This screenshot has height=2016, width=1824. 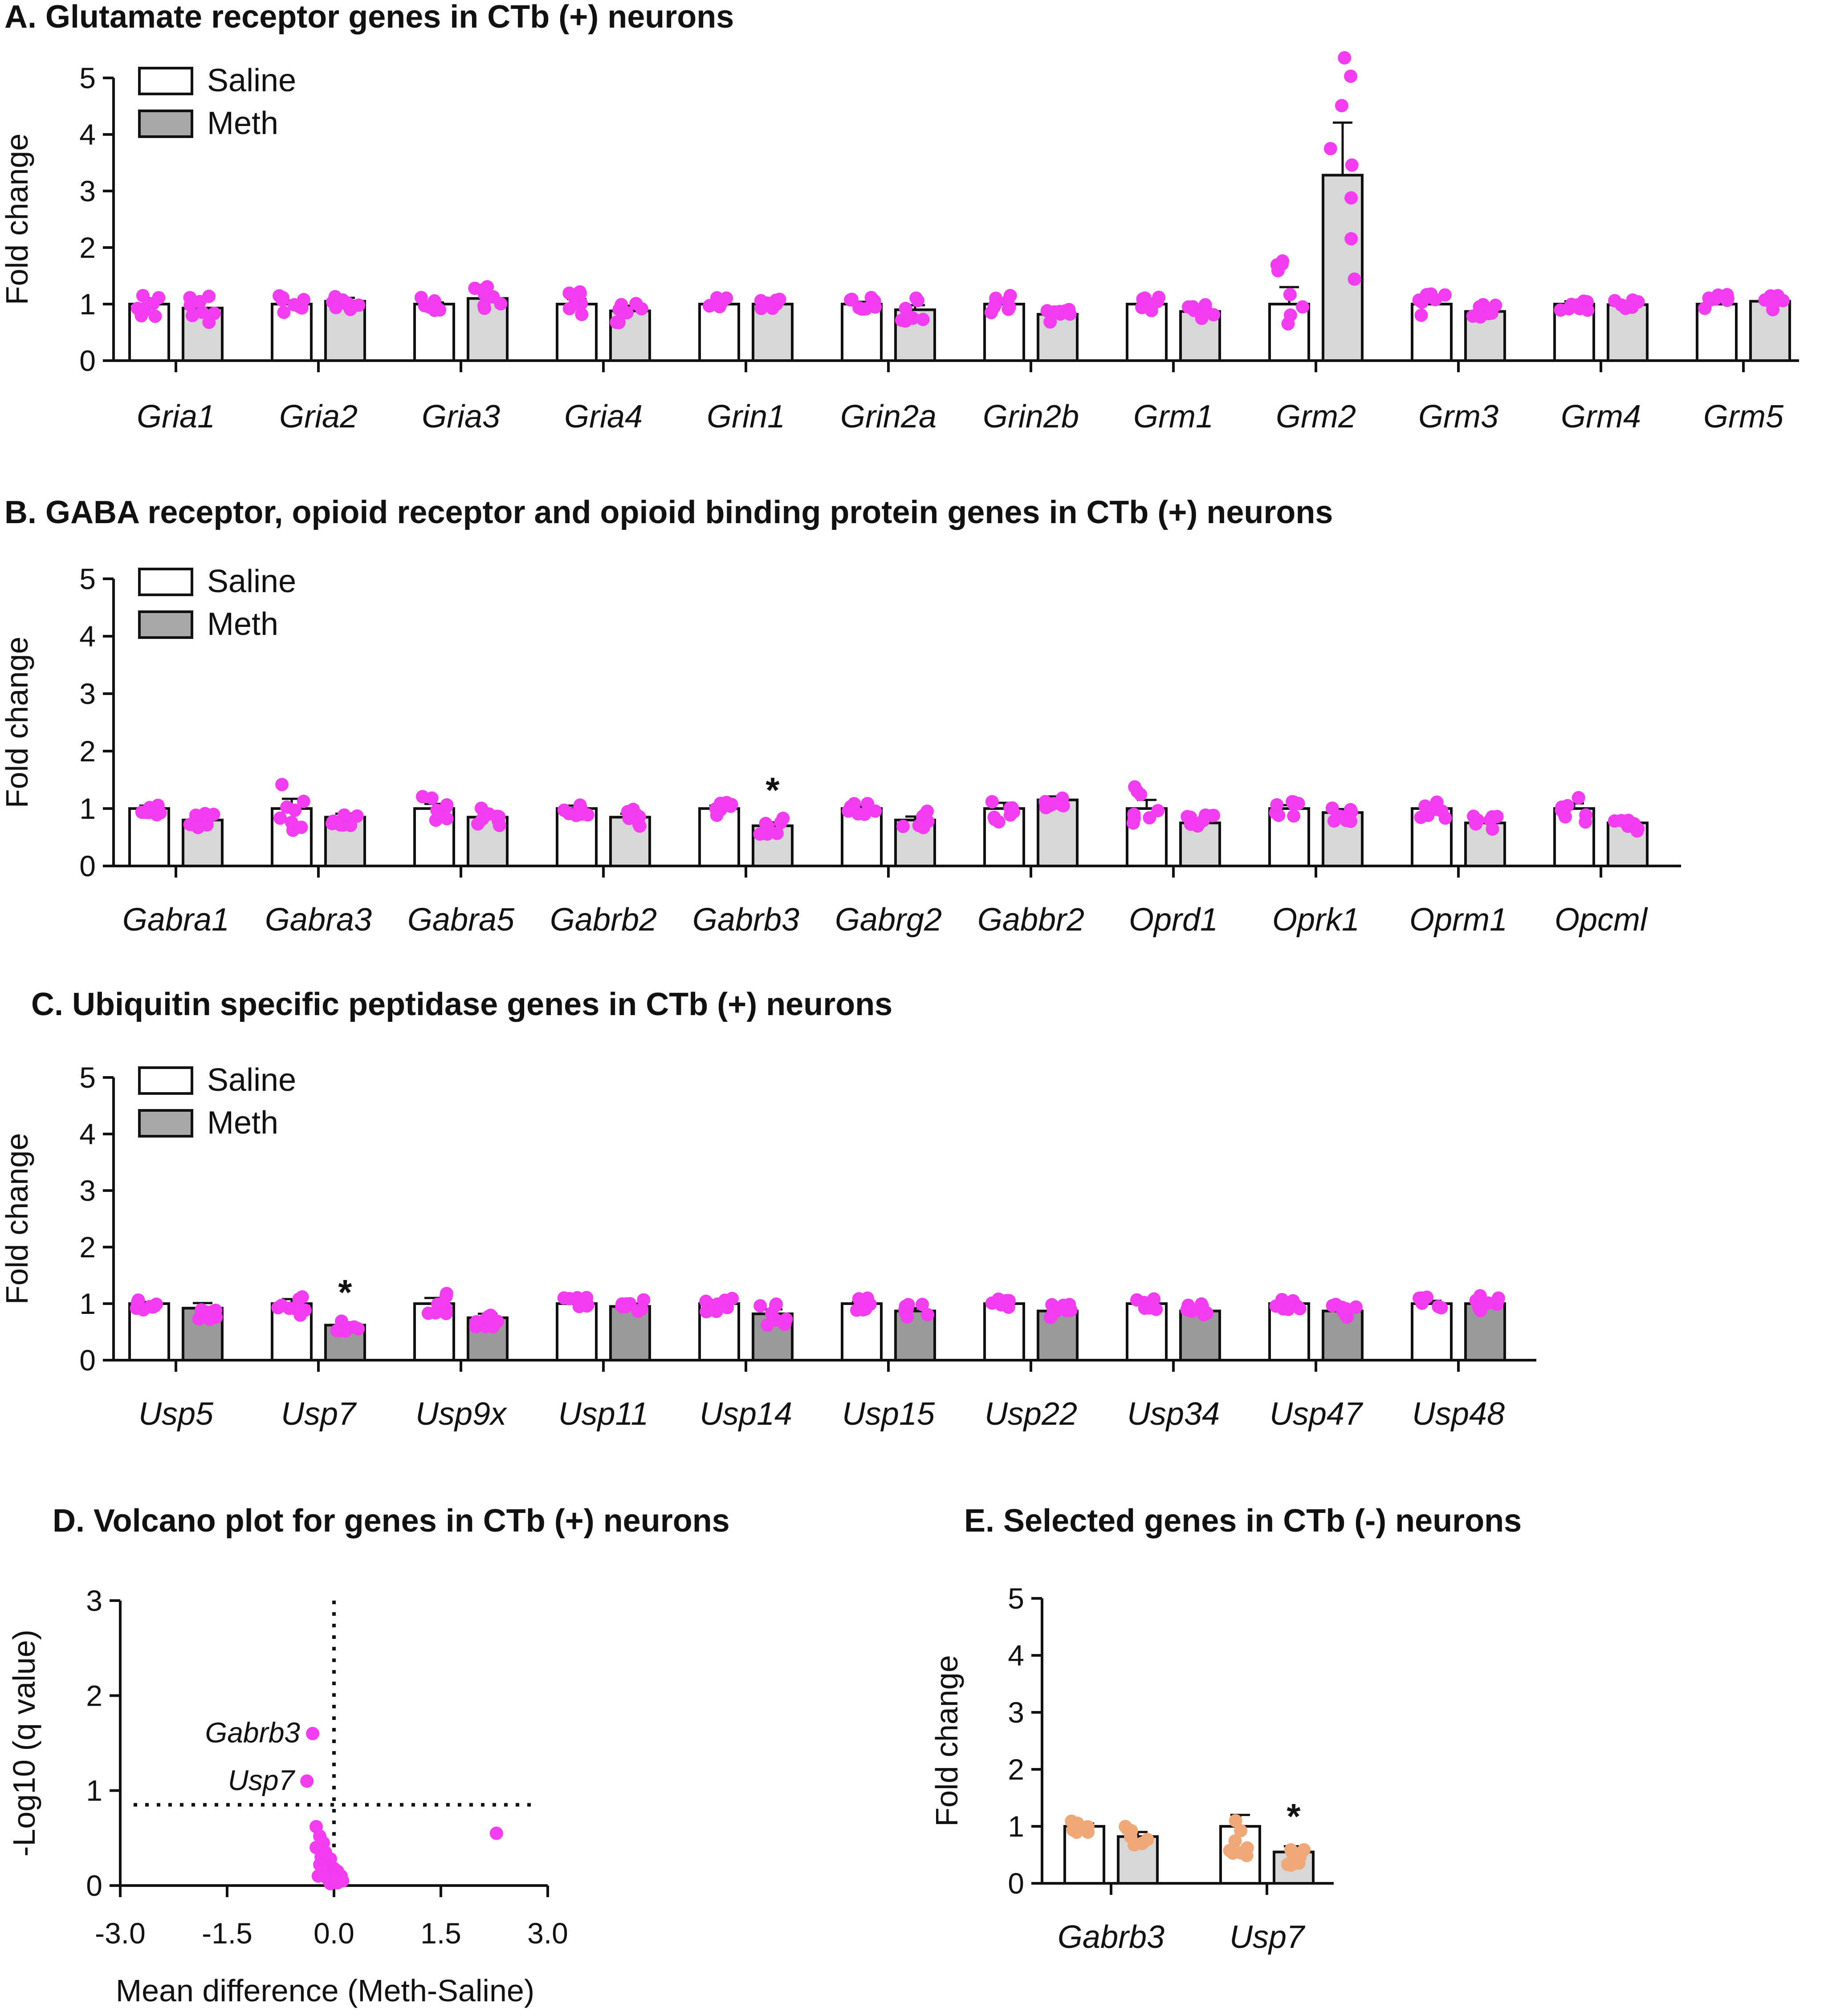 I want to click on category-label: Gria4, so click(x=603, y=417).